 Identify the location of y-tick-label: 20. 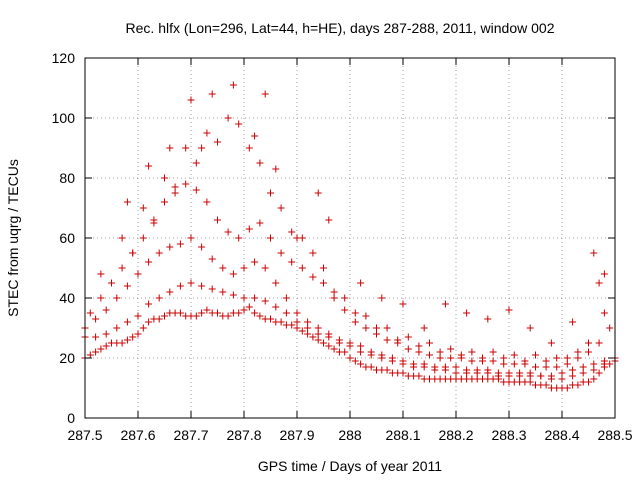
(67, 358).